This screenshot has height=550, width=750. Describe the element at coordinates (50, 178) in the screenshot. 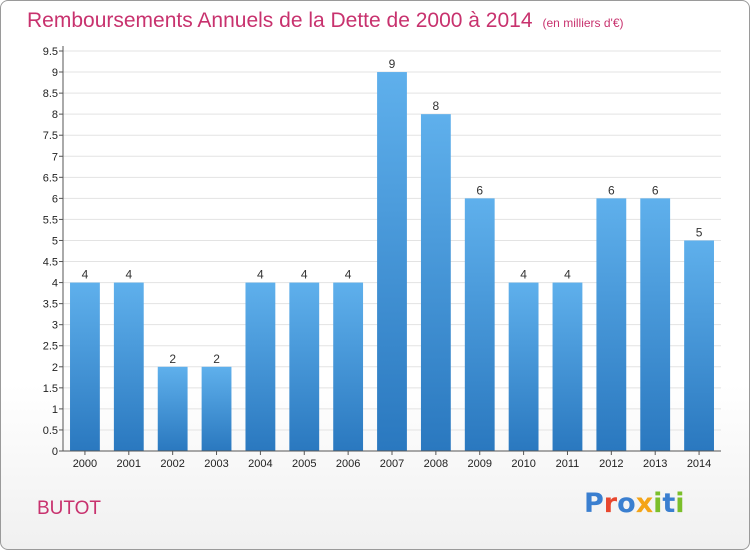

I see `y-tick-label: 6.5` at that location.